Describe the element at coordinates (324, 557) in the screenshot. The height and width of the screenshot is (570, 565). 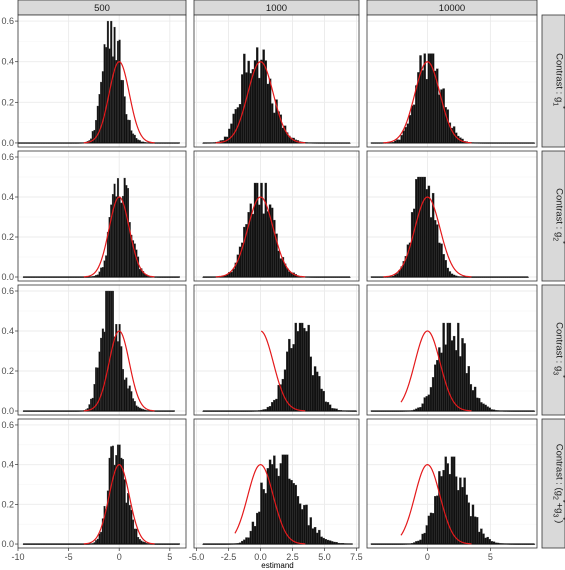
I see `x-tick-label: 5.0` at that location.